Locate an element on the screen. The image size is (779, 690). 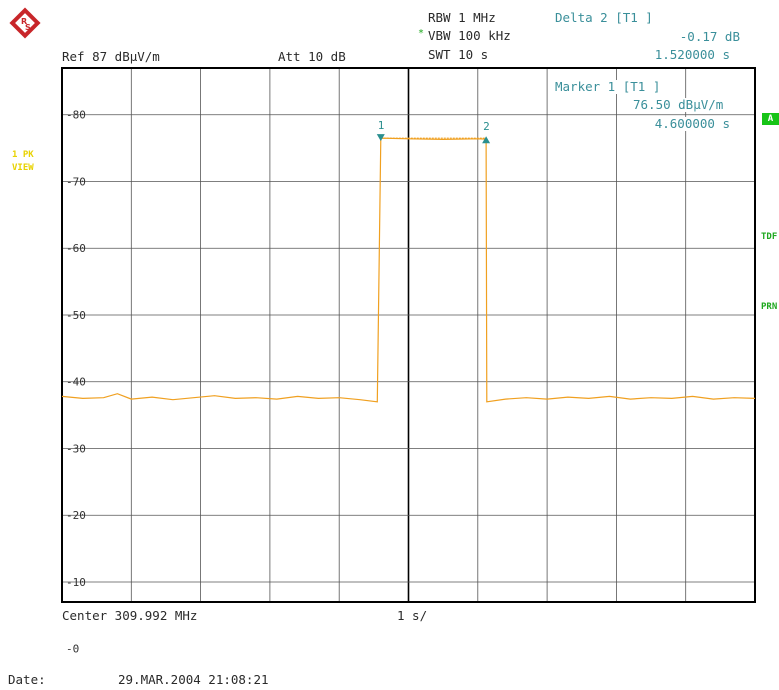
a-badge: A is located at coordinates (770, 119).